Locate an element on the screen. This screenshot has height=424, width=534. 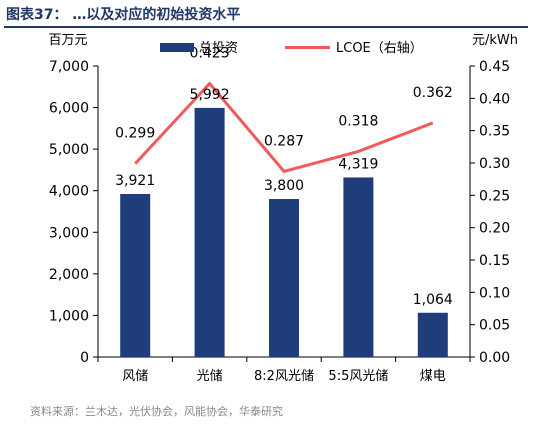
left-axis-tick-label: 6,000 is located at coordinates (69, 109).